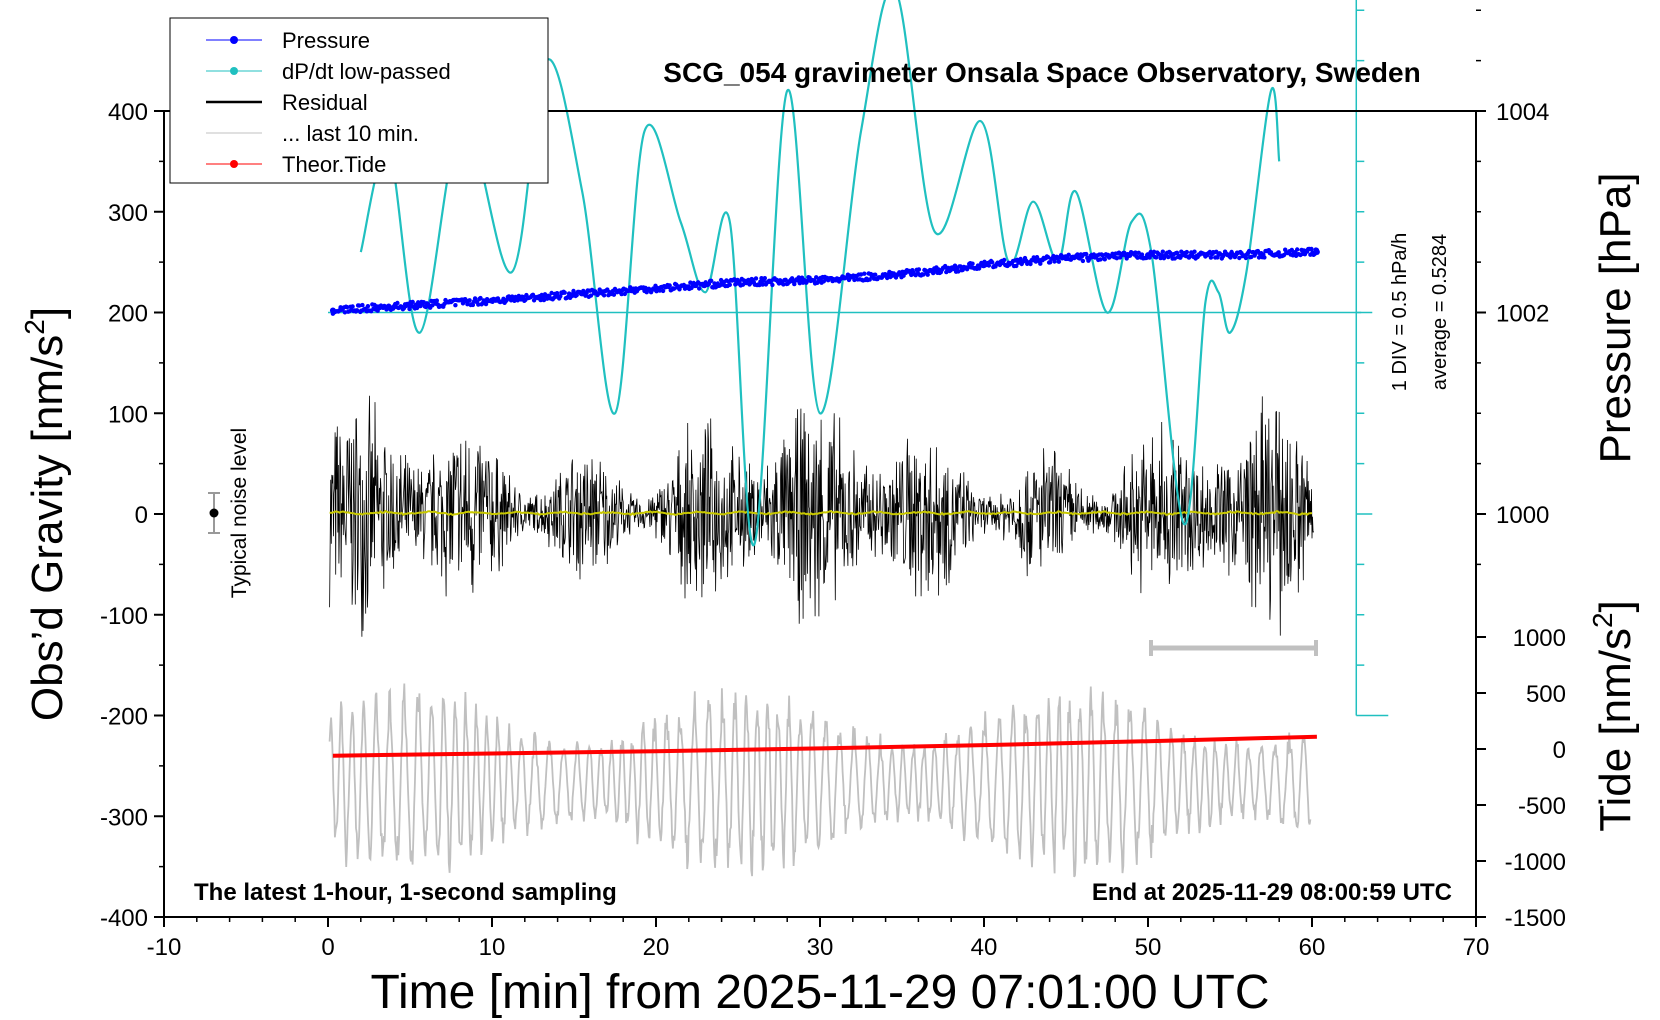  What do you see at coordinates (405, 892) in the screenshot?
I see `sampling-note: The latest 1-hour, 1-second sampling` at bounding box center [405, 892].